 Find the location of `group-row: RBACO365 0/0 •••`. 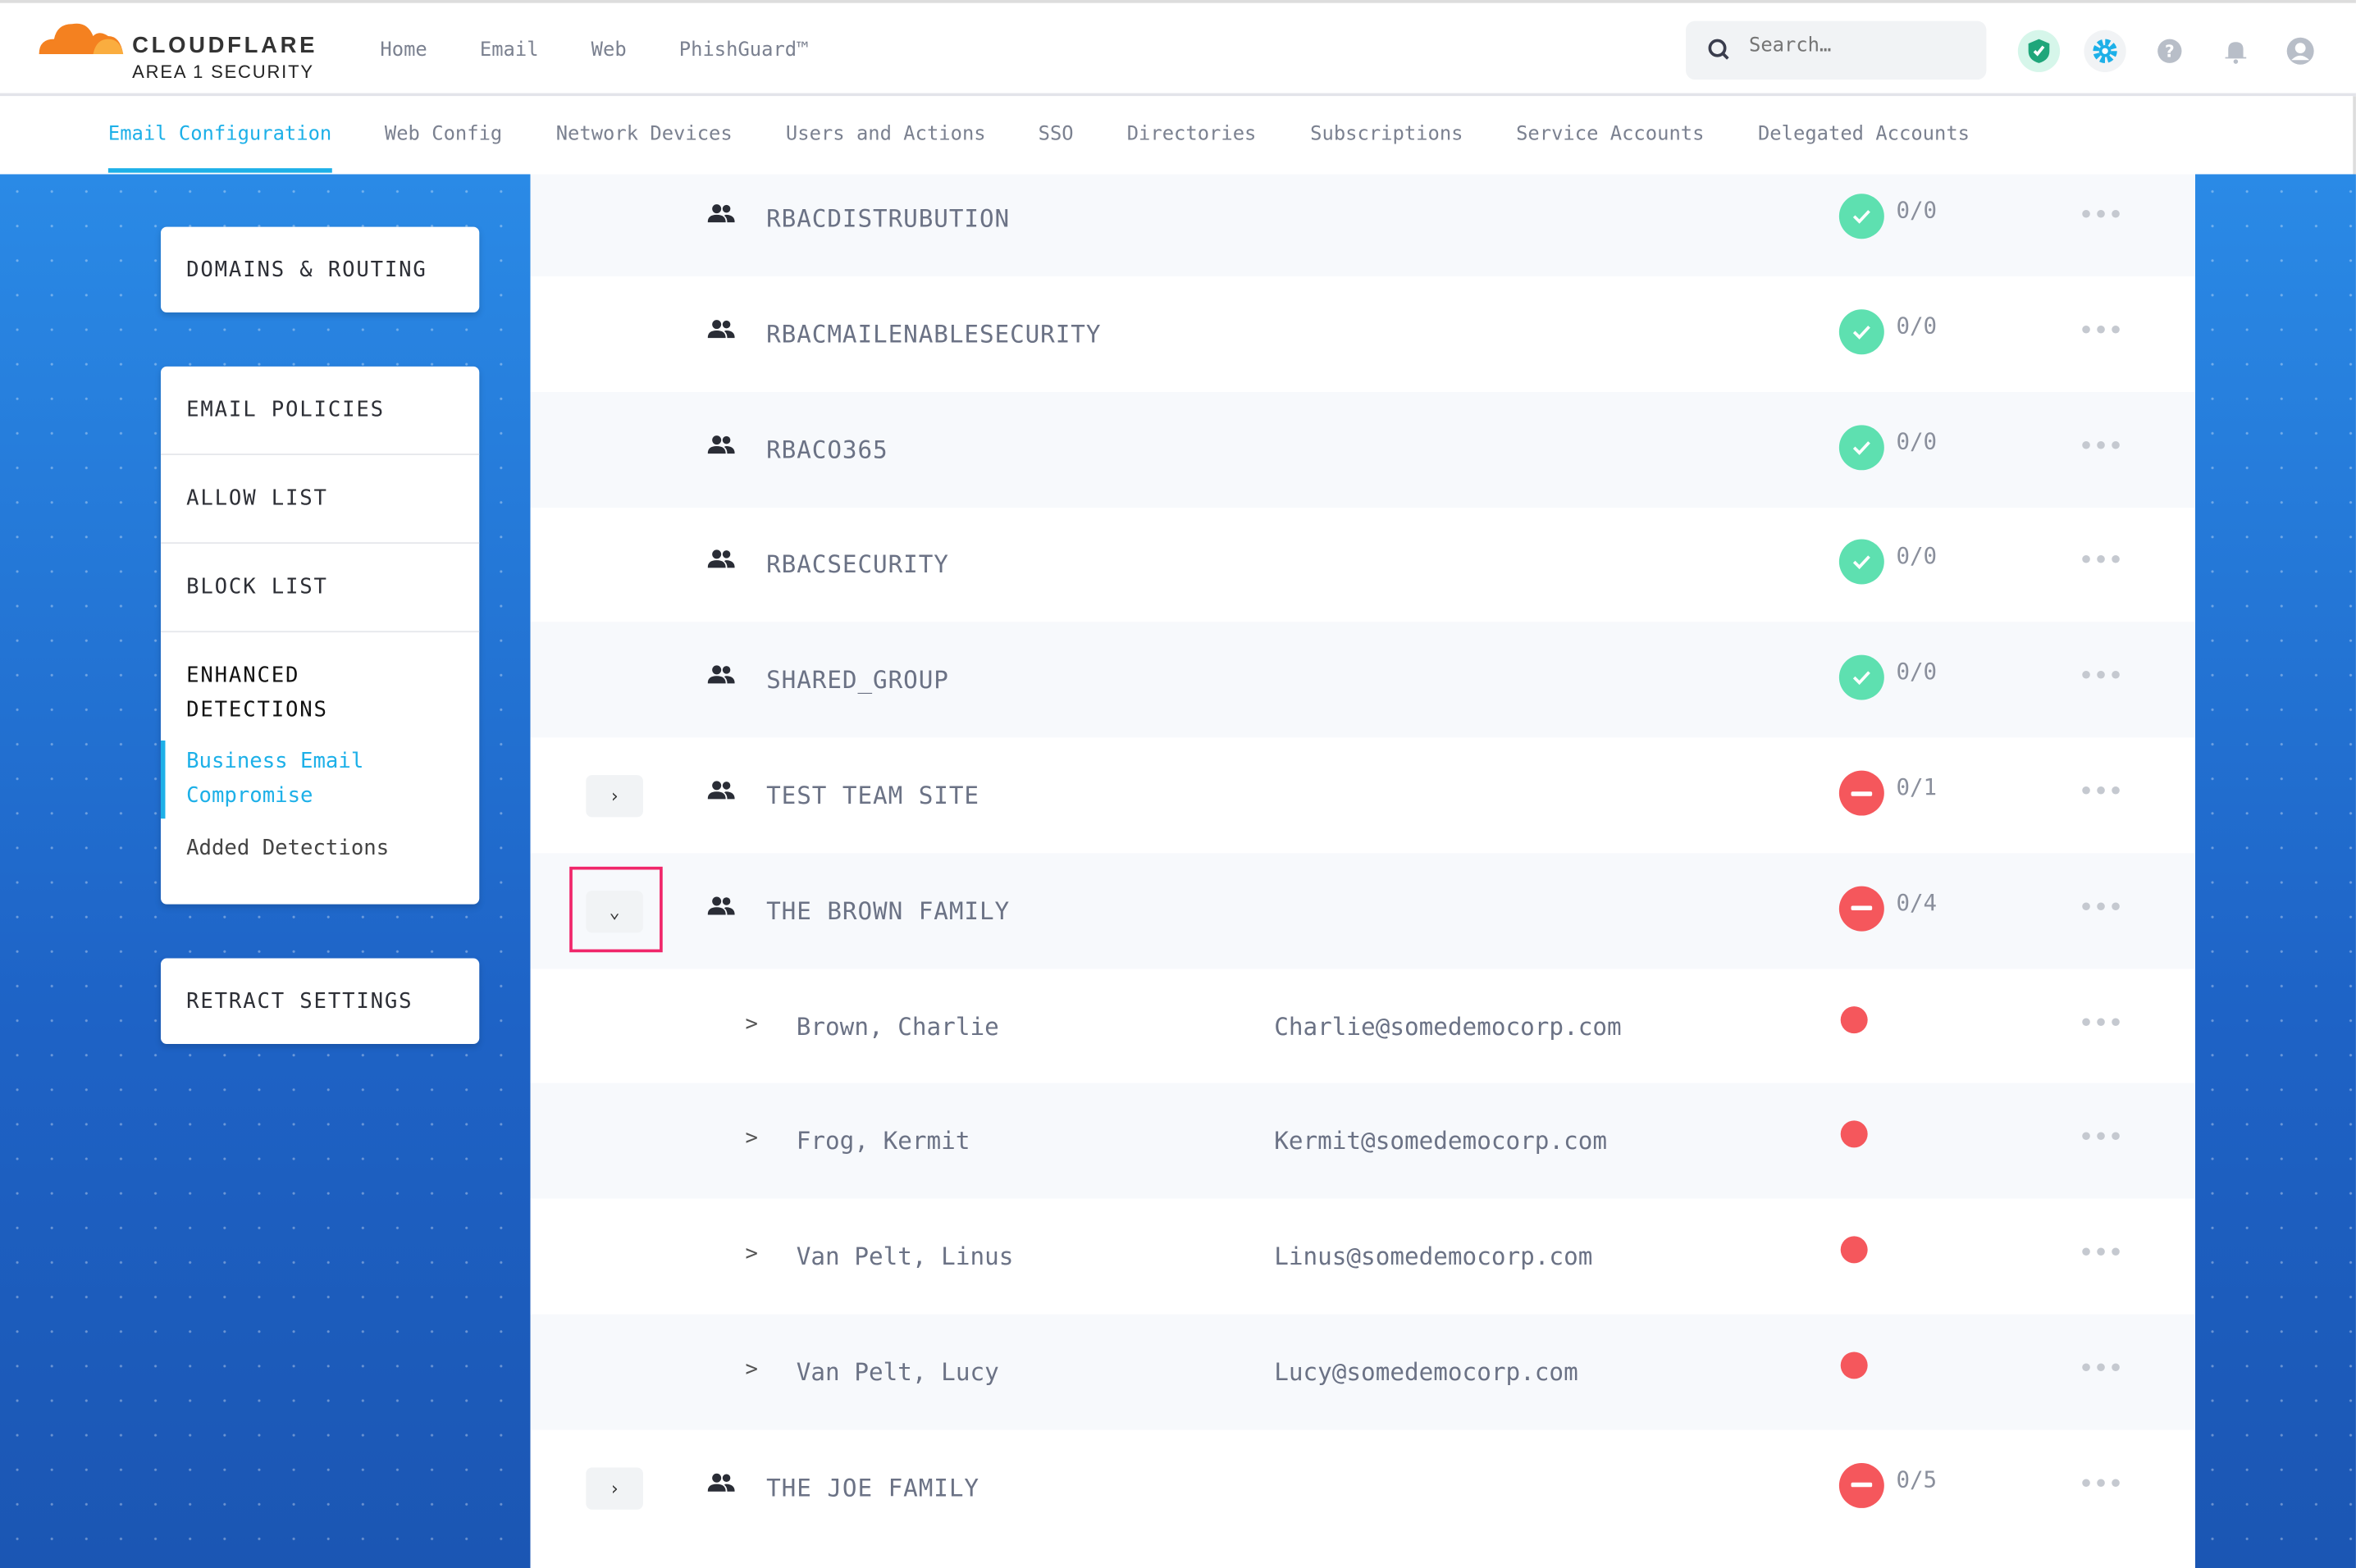

group-row: RBACO365 0/0 ••• is located at coordinates (1362, 449).